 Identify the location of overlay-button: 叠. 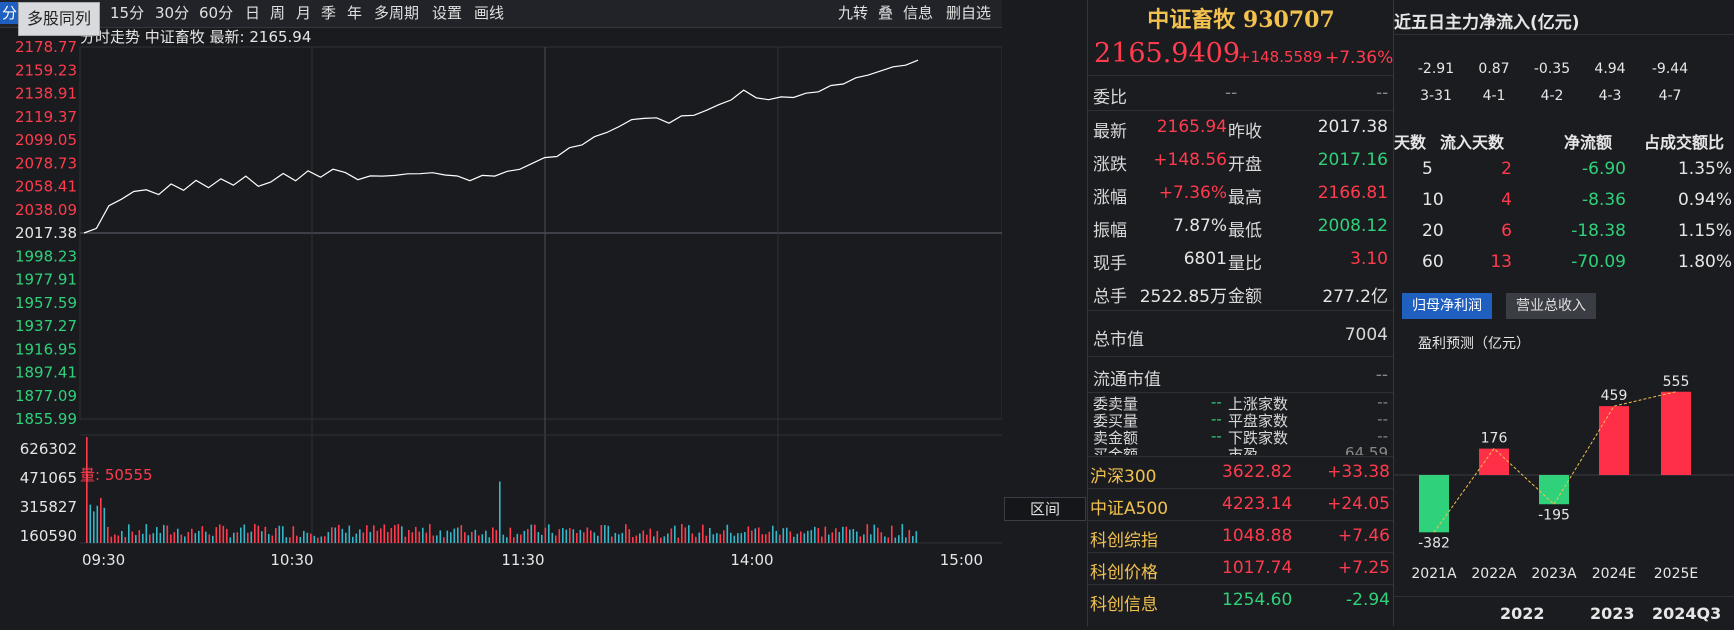
(886, 13).